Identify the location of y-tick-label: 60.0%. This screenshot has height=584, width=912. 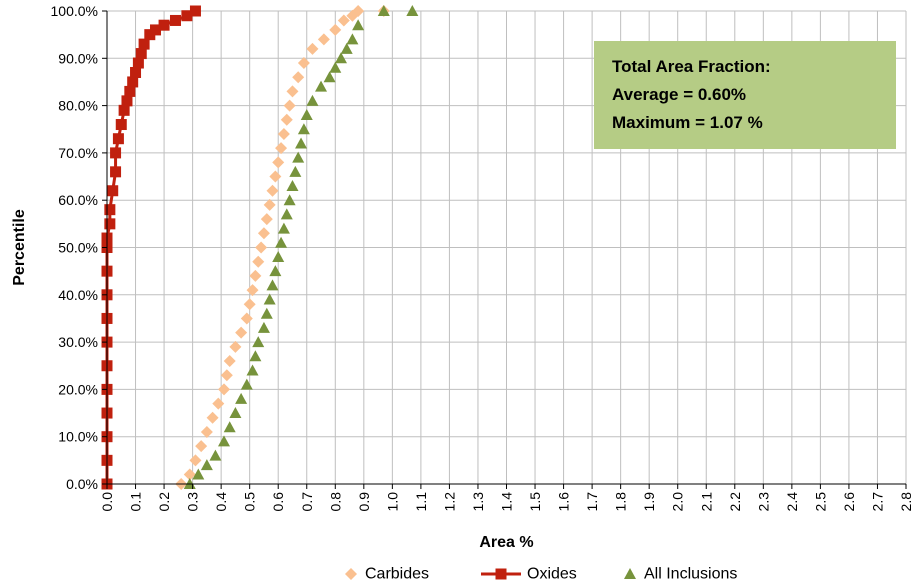
(78, 200).